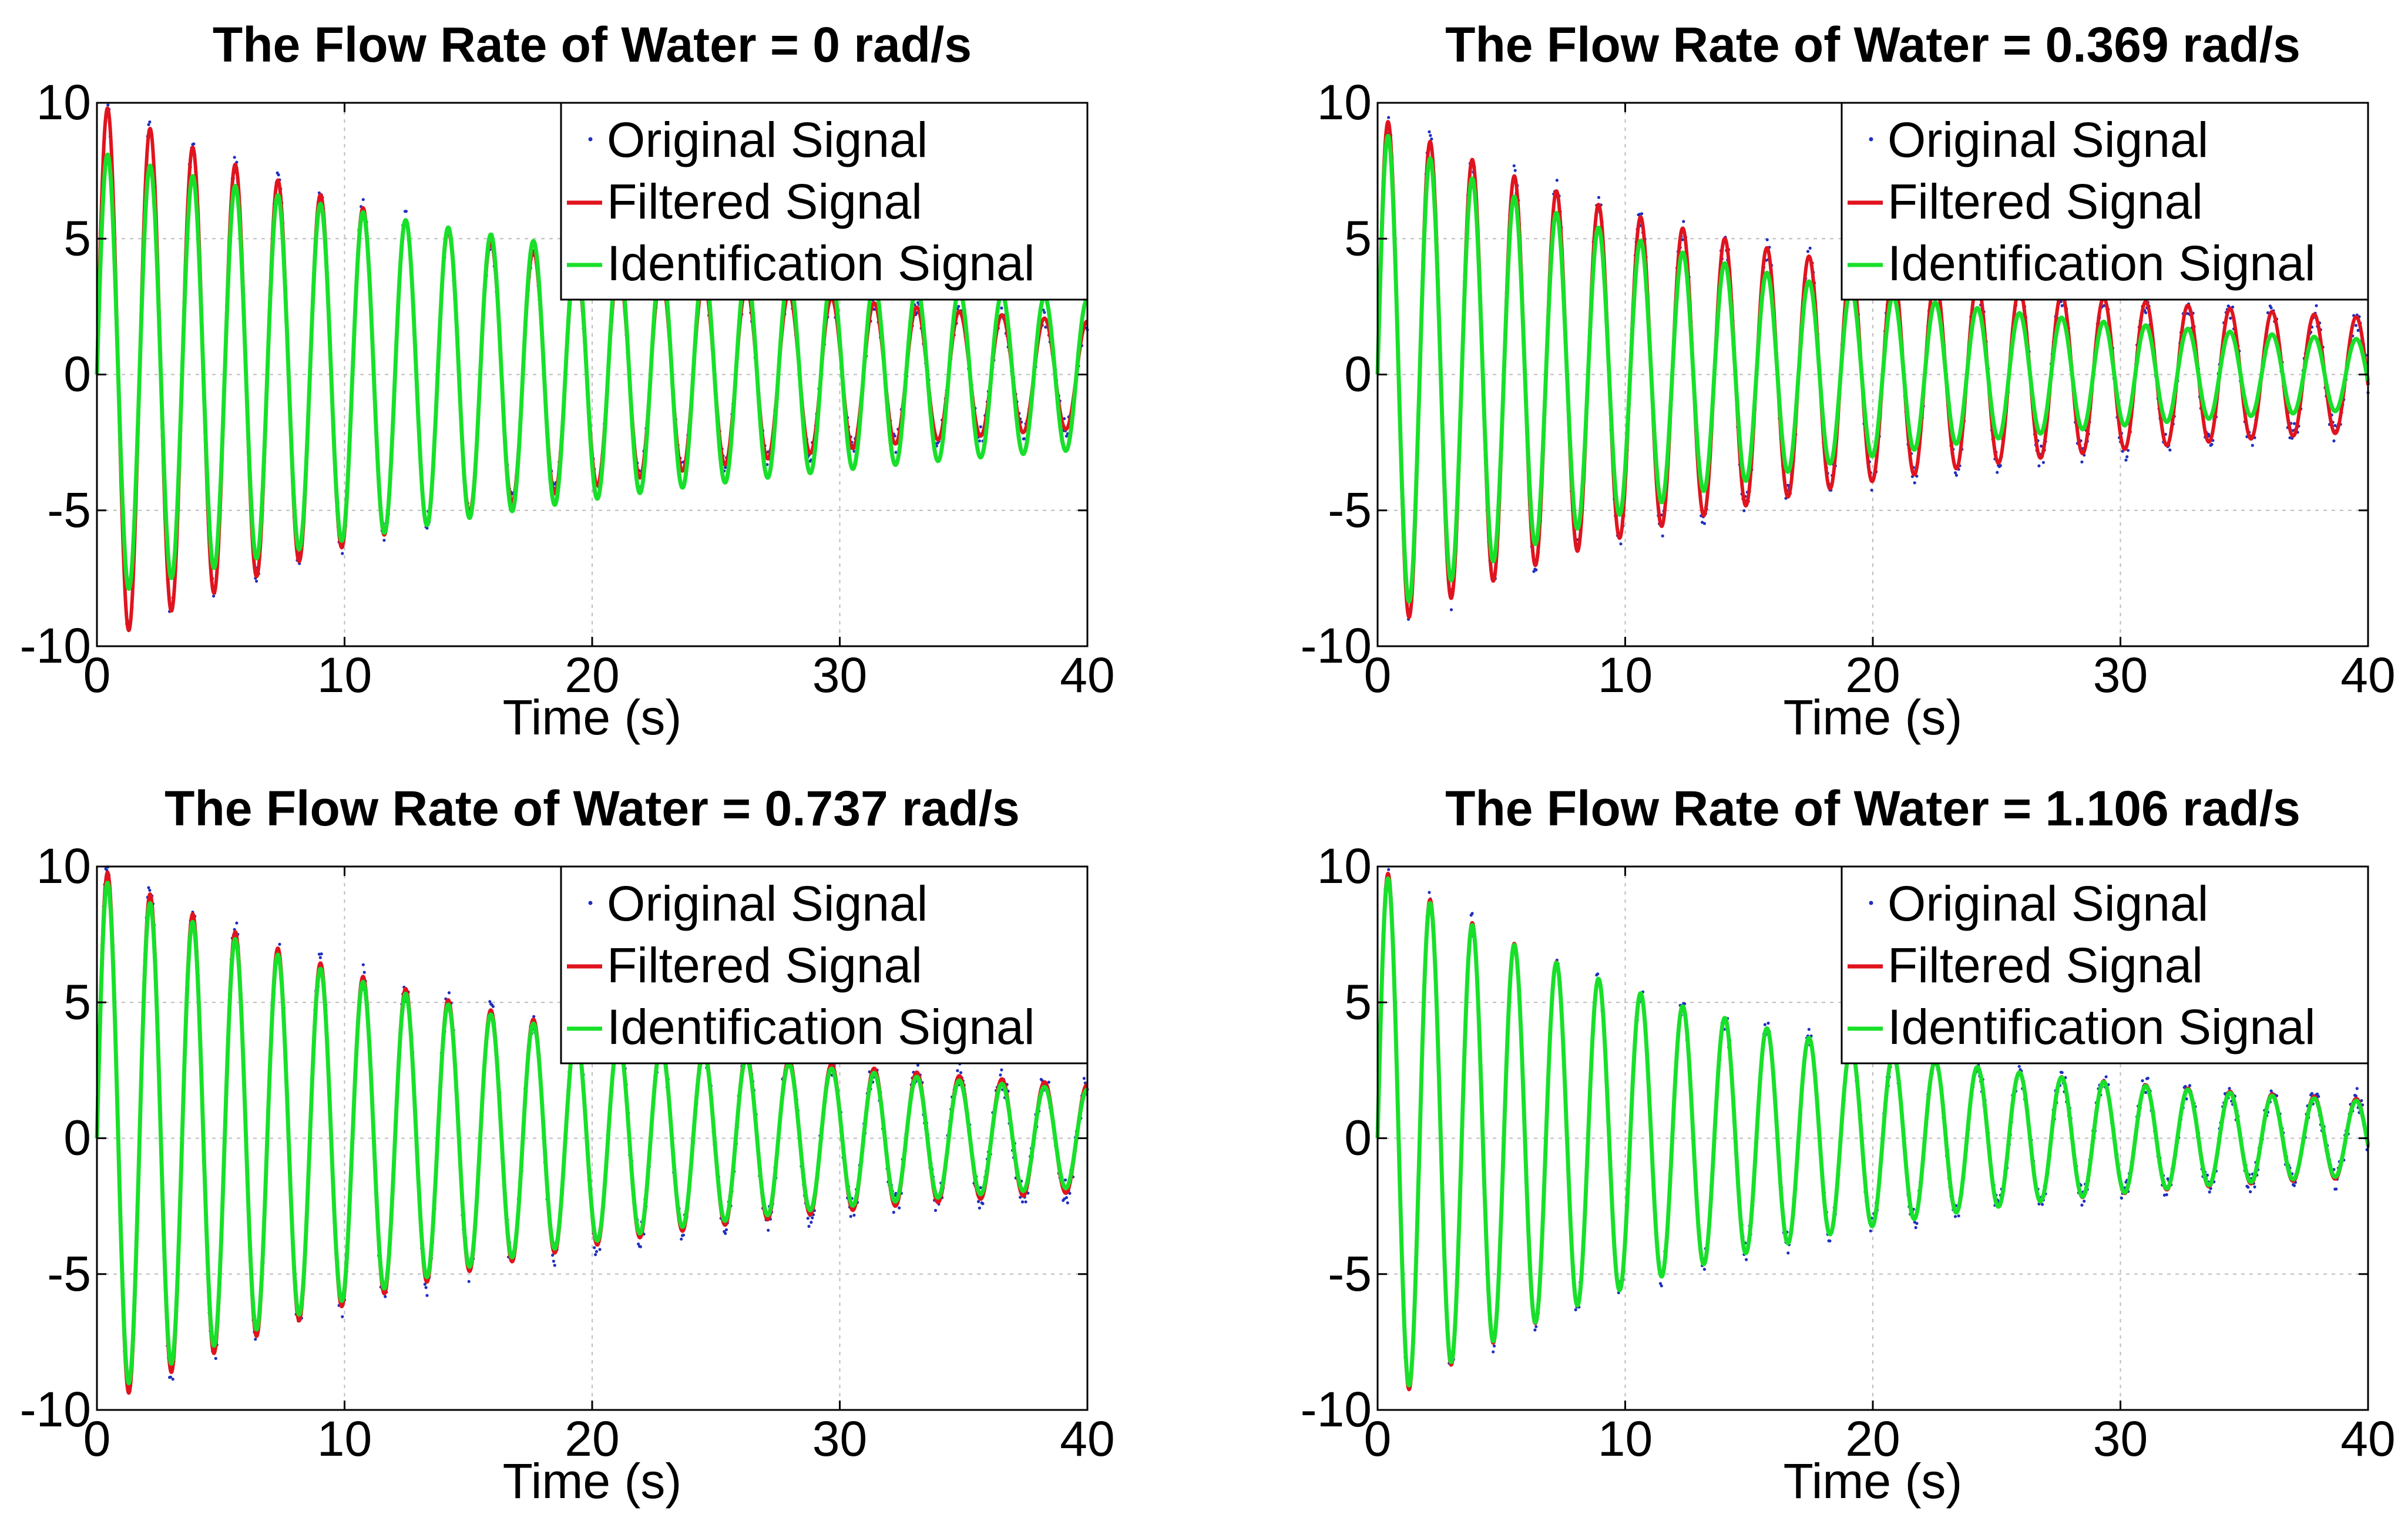  Describe the element at coordinates (1350, 510) in the screenshot. I see `y-tick-label: -5` at that location.